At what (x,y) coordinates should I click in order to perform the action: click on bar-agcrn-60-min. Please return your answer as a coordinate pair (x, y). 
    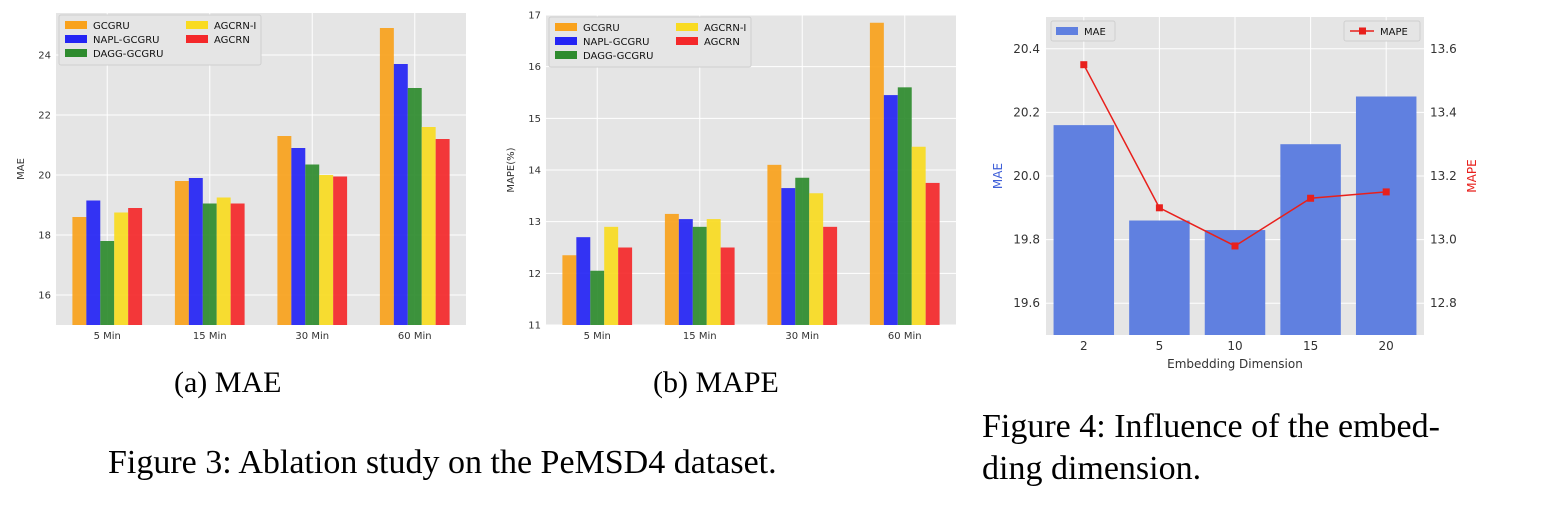
    Looking at the image, I should click on (932, 253).